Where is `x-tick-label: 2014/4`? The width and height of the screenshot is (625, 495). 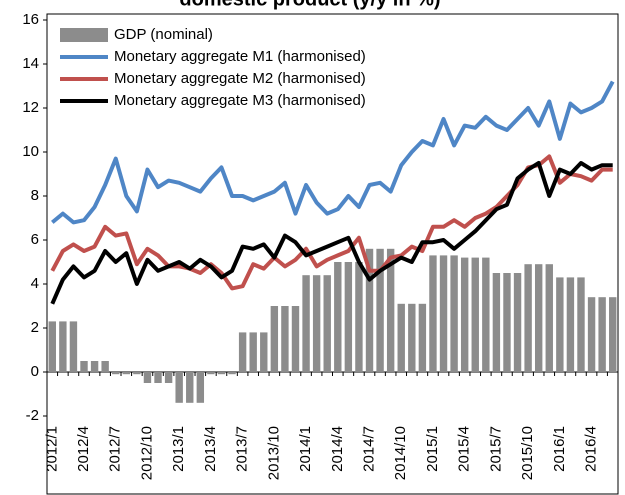 x-tick-label: 2014/4 is located at coordinates (337, 449).